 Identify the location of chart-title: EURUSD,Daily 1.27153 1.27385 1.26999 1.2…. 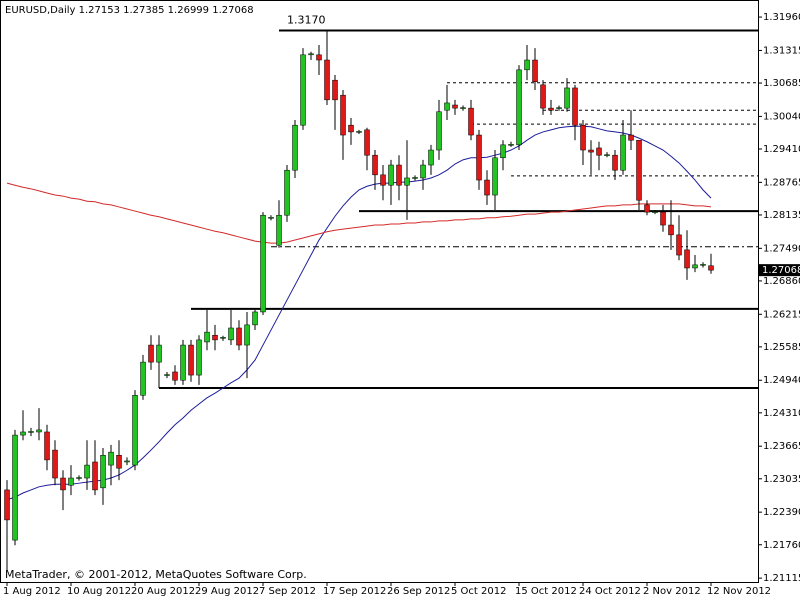
(129, 10).